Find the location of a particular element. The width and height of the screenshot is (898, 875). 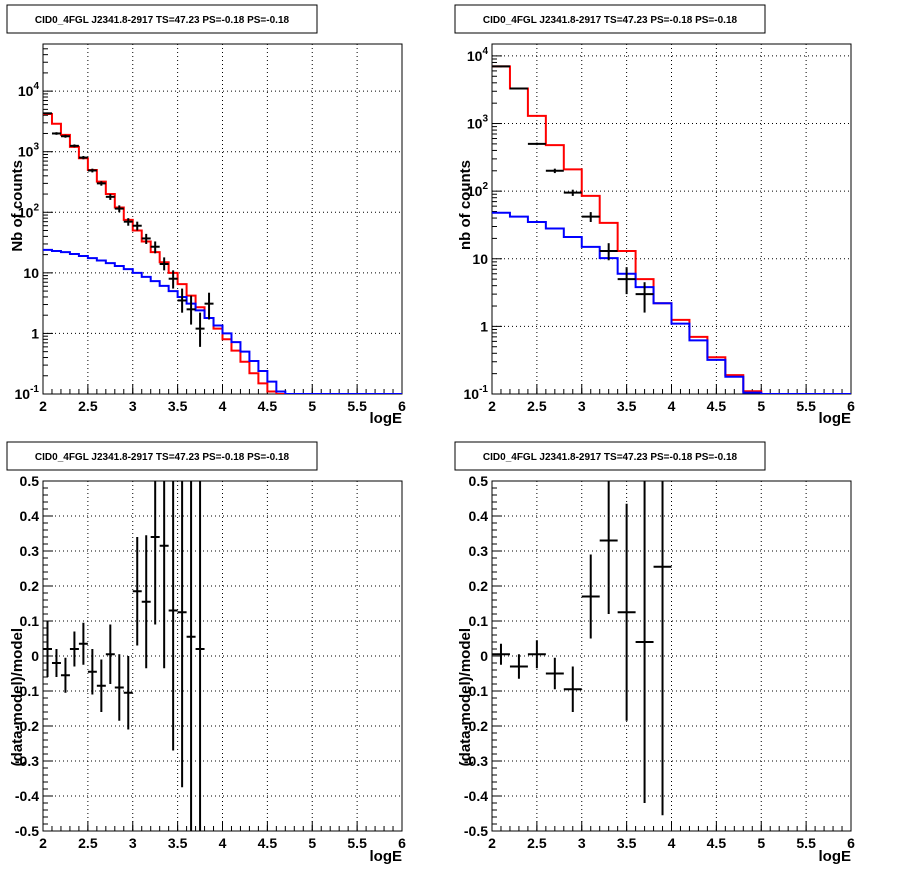

y-tick-exponent: 3 is located at coordinates (485, 119).